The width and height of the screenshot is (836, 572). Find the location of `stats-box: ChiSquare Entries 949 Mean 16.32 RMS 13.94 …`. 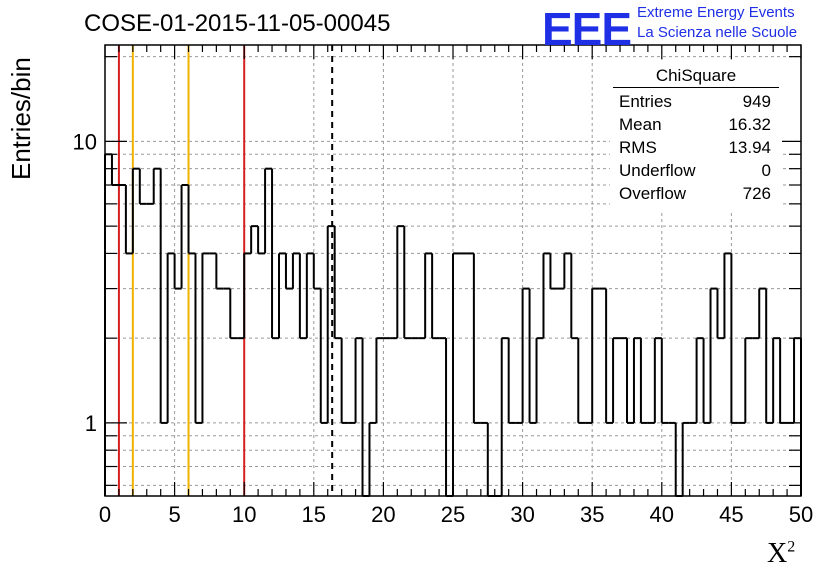

stats-box: ChiSquare Entries 949 Mean 16.32 RMS 13.94 … is located at coordinates (696, 135).